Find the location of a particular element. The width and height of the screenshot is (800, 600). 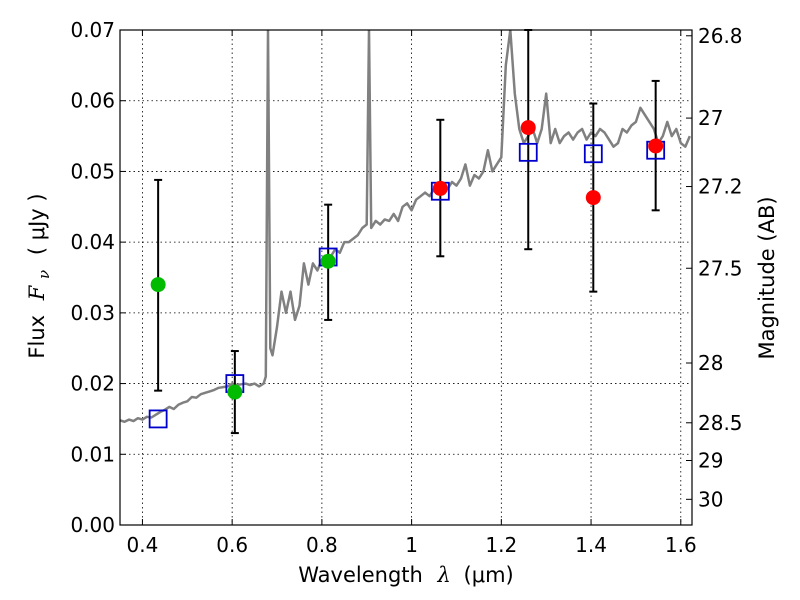

y2-tick-label: 26.8 is located at coordinates (720, 36).